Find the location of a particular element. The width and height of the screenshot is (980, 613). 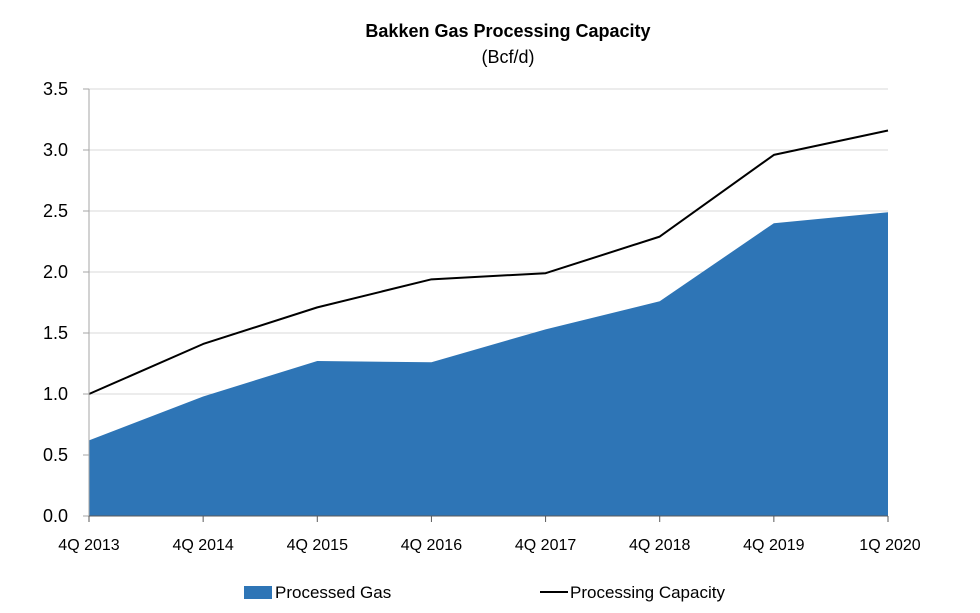

x-tick-label: 4Q 2015 is located at coordinates (317, 545).